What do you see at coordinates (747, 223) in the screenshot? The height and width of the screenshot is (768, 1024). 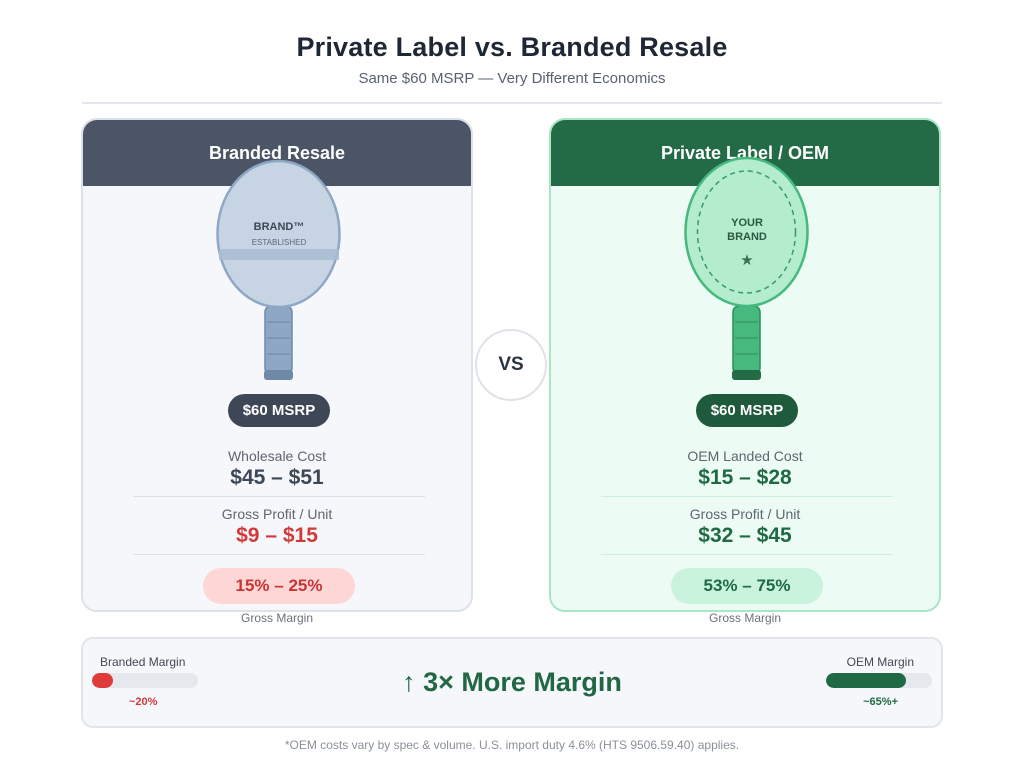 I see `oem-racket-text-line1: YOUR` at bounding box center [747, 223].